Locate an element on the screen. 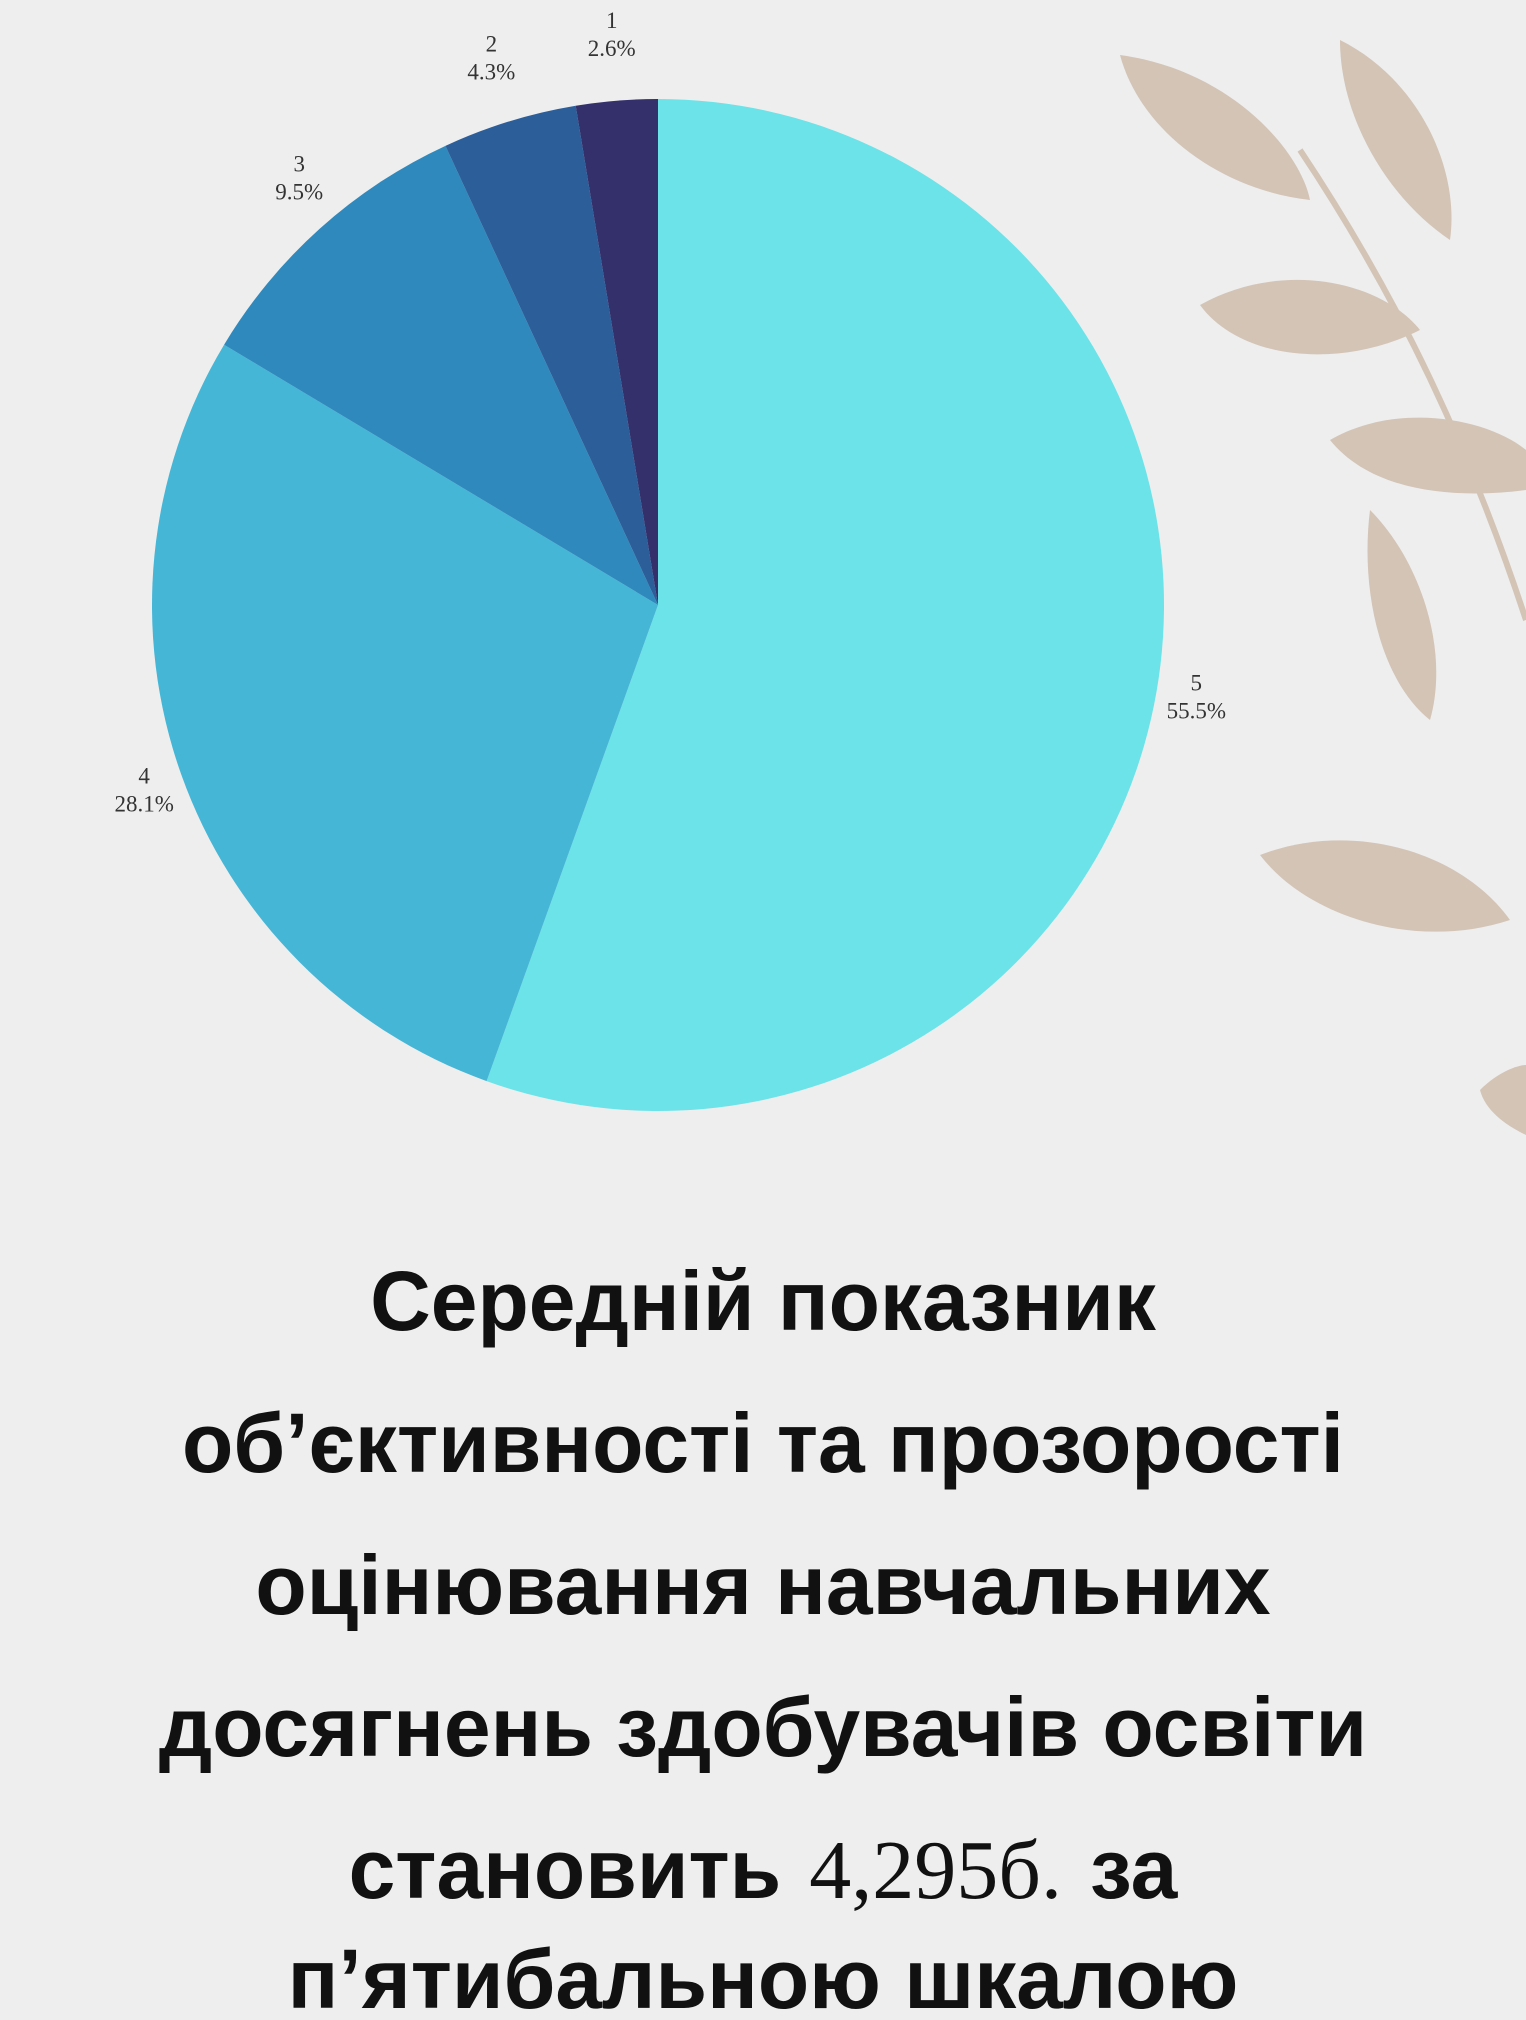 Image resolution: width=1526 pixels, height=2020 pixels. caption-line: оцінювання навчальних is located at coordinates (763, 1585).